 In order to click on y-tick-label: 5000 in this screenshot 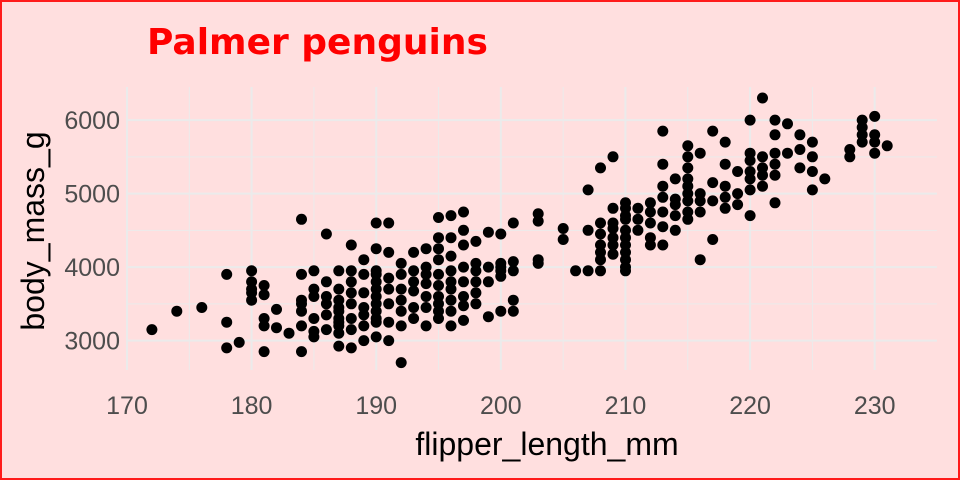, I will do `click(92, 195)`.